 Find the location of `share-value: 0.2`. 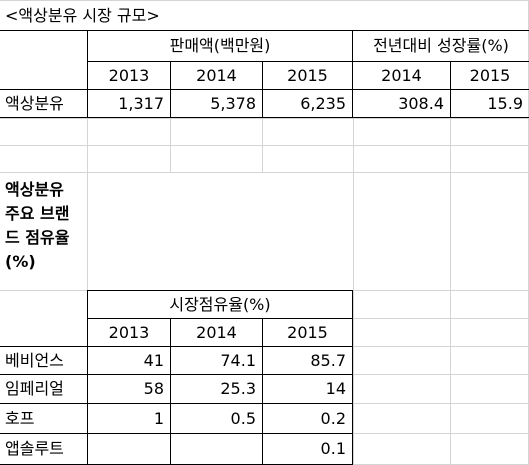

share-value: 0.2 is located at coordinates (333, 418).